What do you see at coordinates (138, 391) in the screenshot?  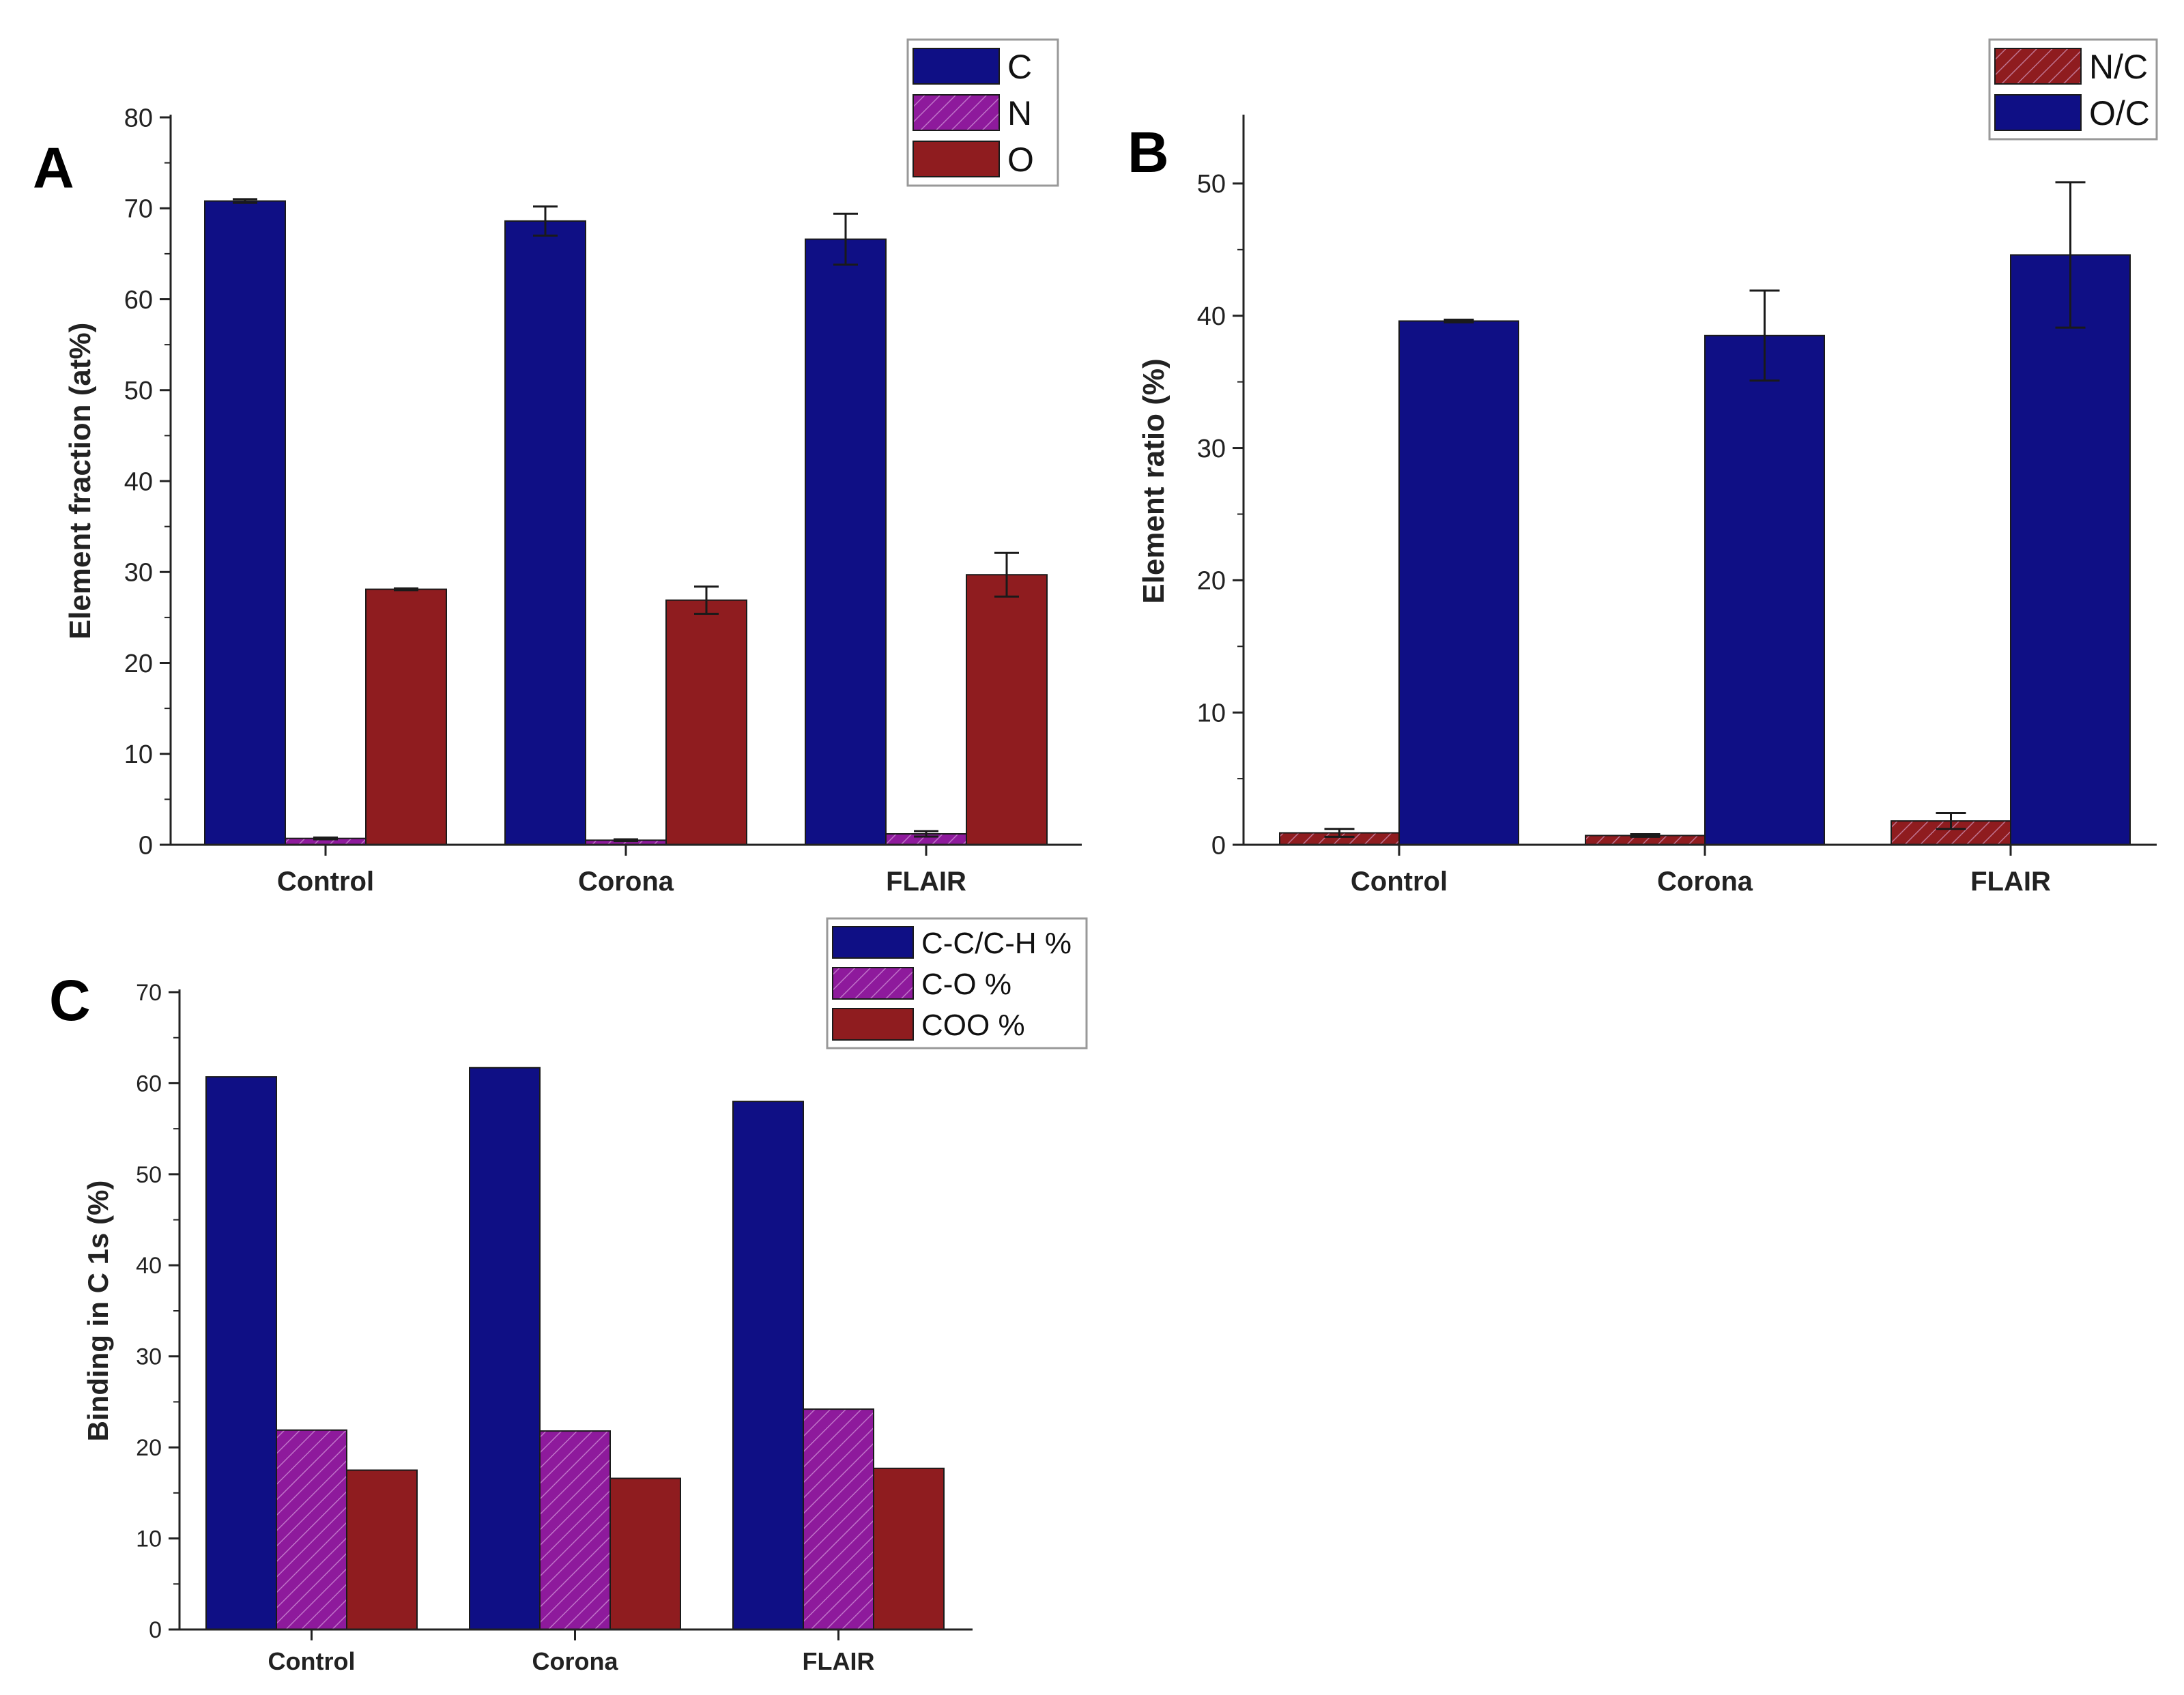 I see `panel-a-ytick-label-50: 50` at bounding box center [138, 391].